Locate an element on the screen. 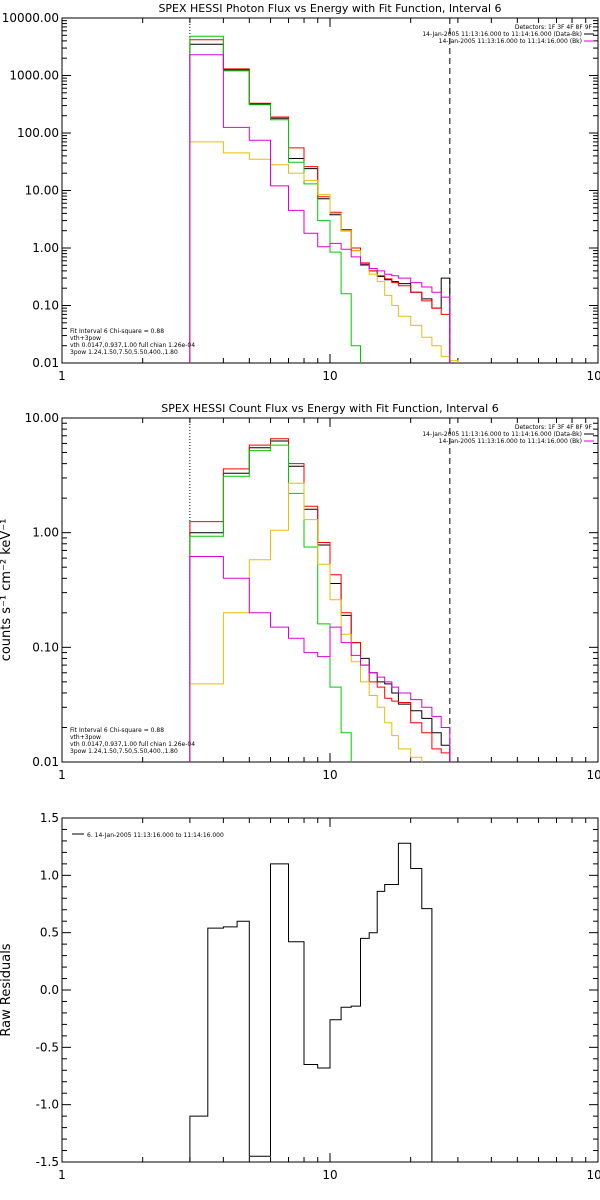 The image size is (600, 1200). y-axis-label: counts s⁻¹ cm⁻² keV⁻¹ is located at coordinates (7, 590).